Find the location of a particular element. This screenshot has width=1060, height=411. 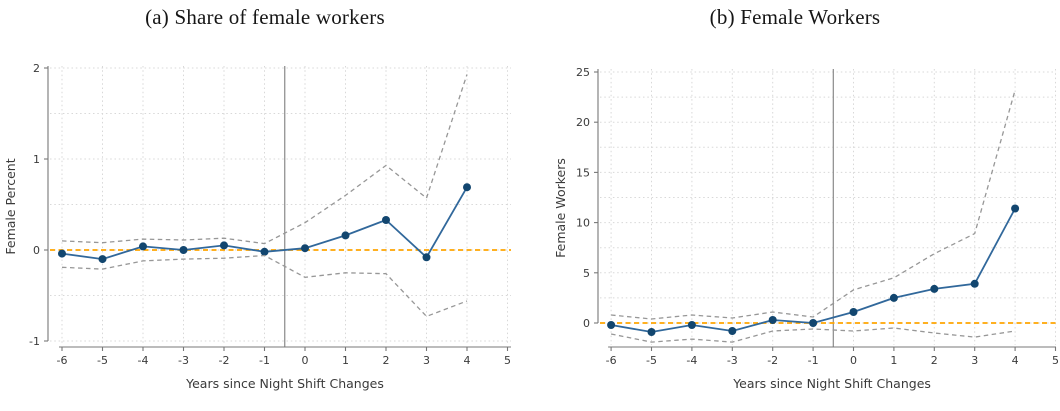

estimate-line is located at coordinates (813, 270).